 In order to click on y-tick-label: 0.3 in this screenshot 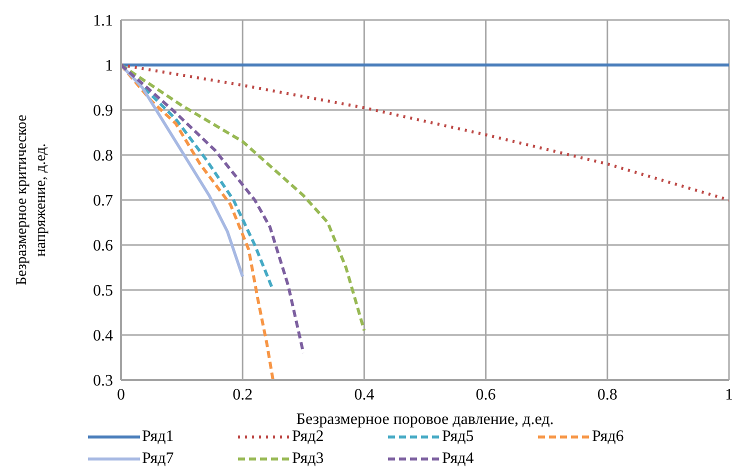, I will do `click(103, 381)`.